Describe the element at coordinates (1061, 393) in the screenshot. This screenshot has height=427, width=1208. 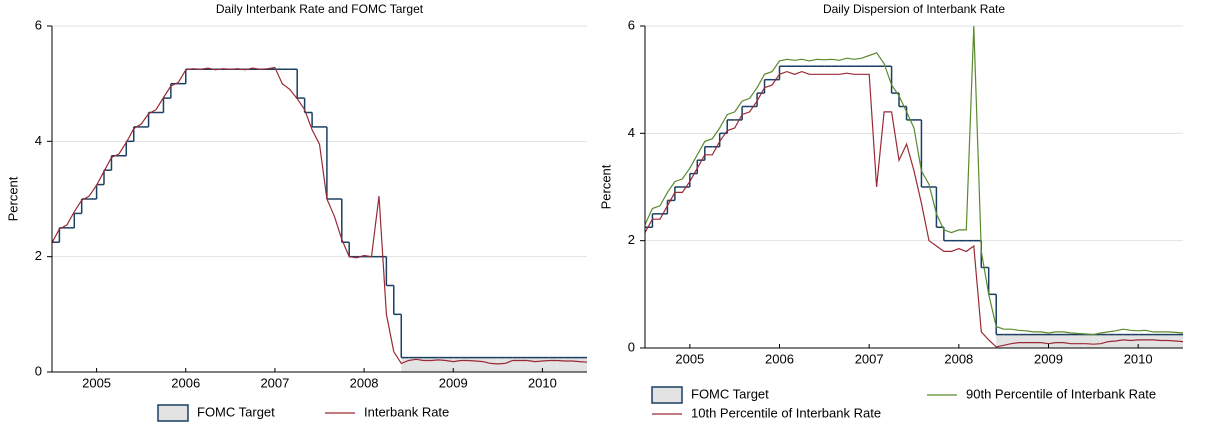
I see `legend-label: 90th Percentile of Interbank Rate` at that location.